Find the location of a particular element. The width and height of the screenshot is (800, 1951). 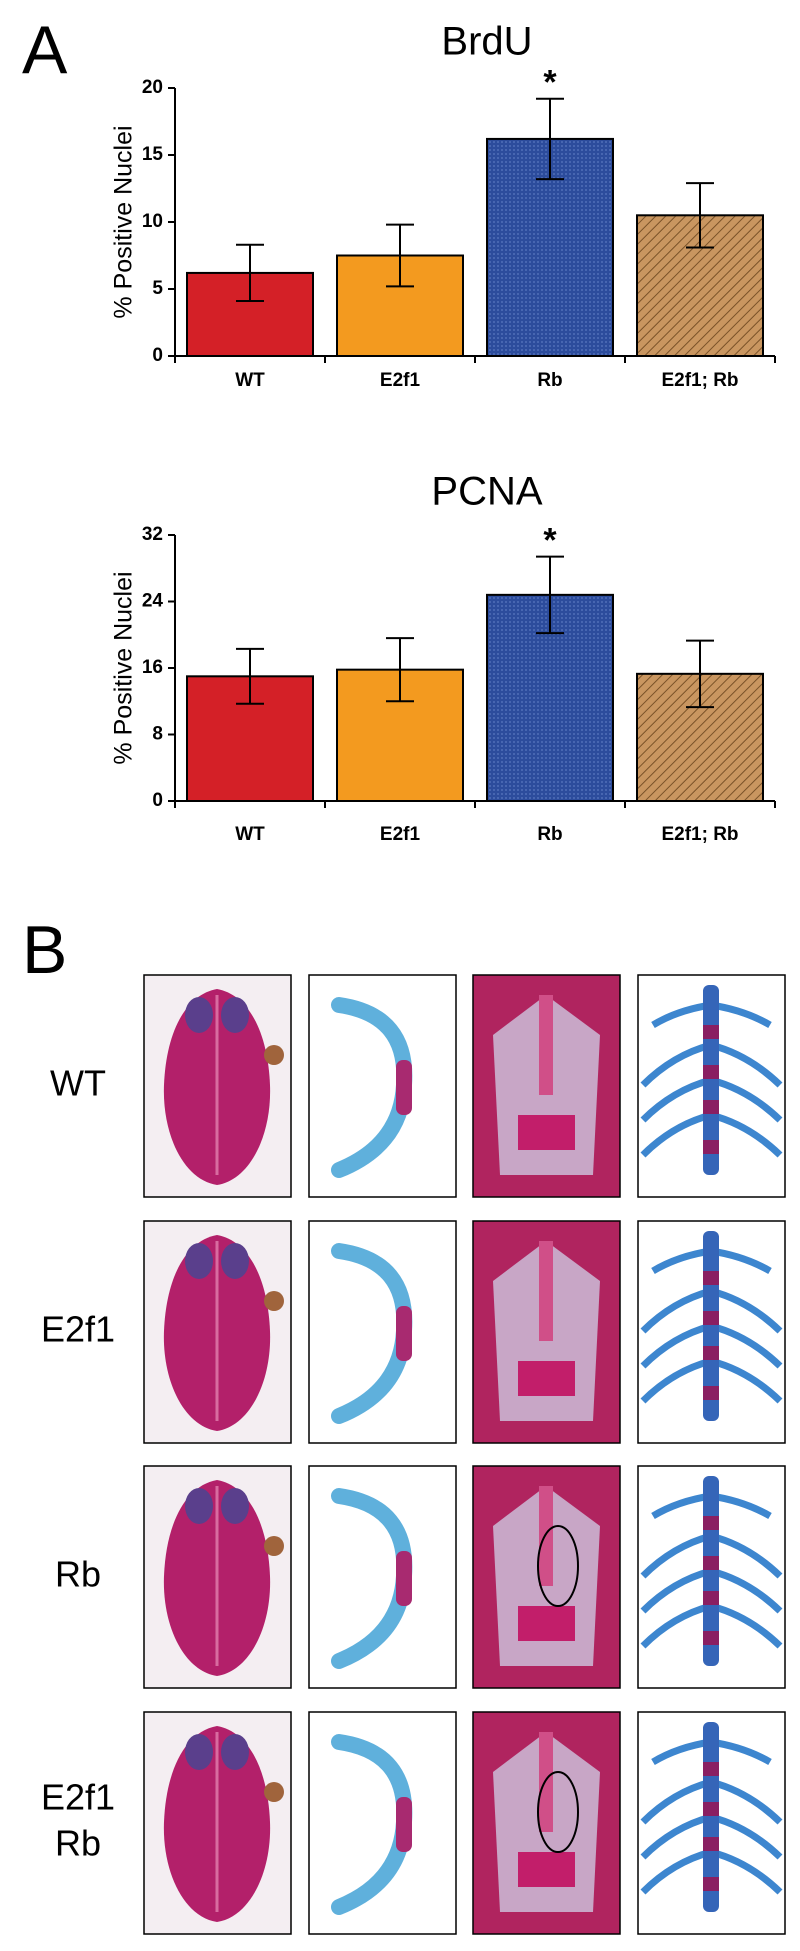

y-tick-label: 5 is located at coordinates (157, 288).